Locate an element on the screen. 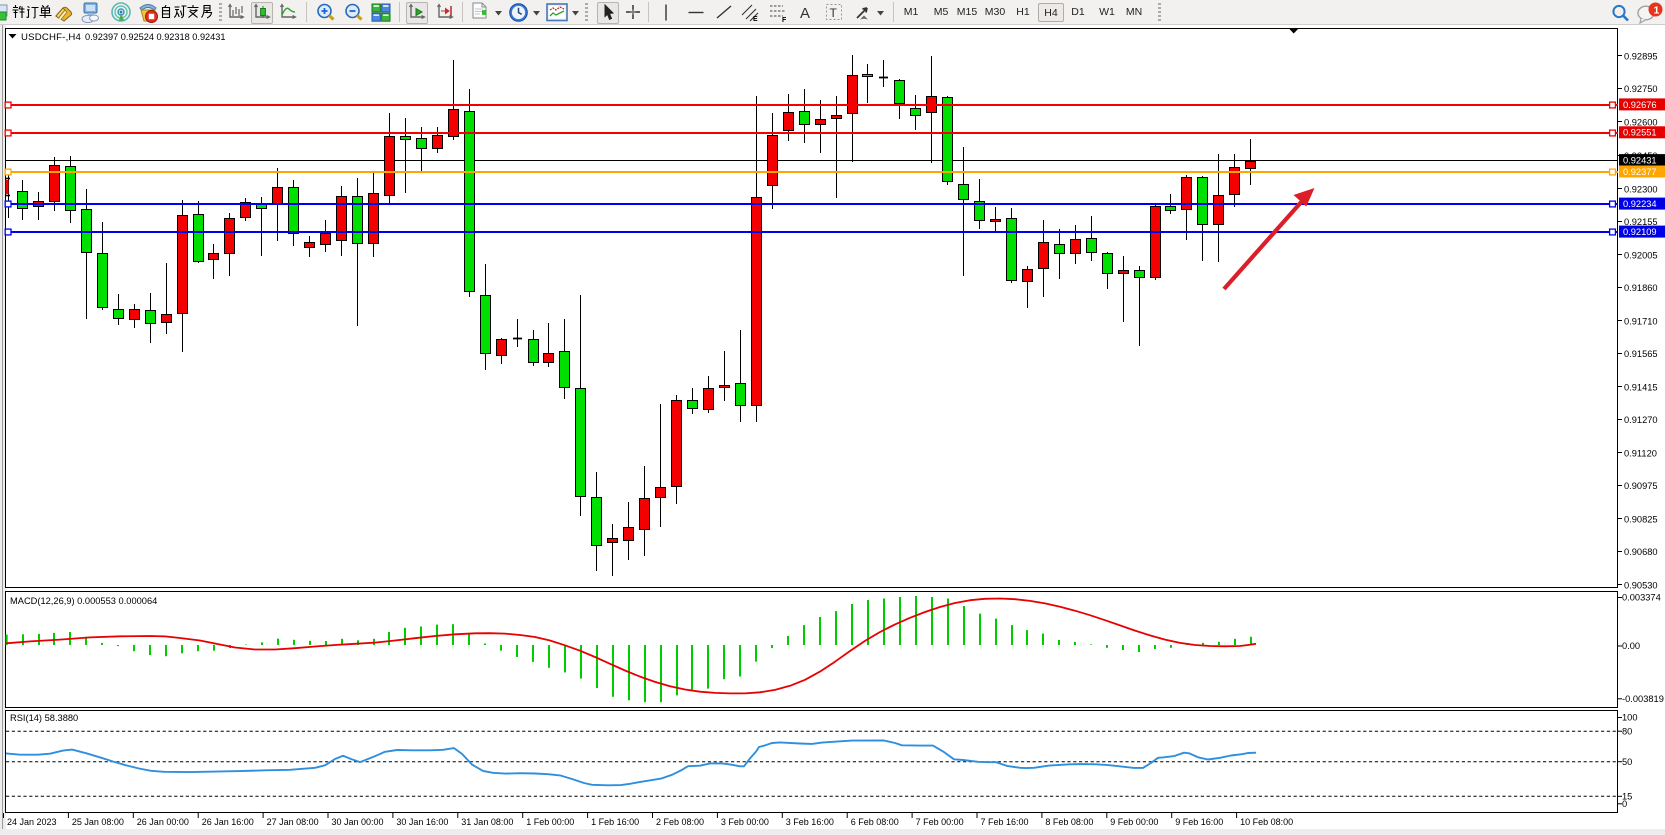 The image size is (1665, 835). svg-text: 0.92750 is located at coordinates (1641, 89).